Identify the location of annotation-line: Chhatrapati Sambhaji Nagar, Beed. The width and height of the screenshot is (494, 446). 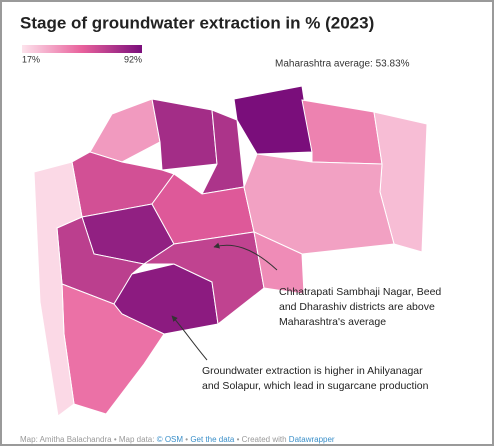
(360, 292).